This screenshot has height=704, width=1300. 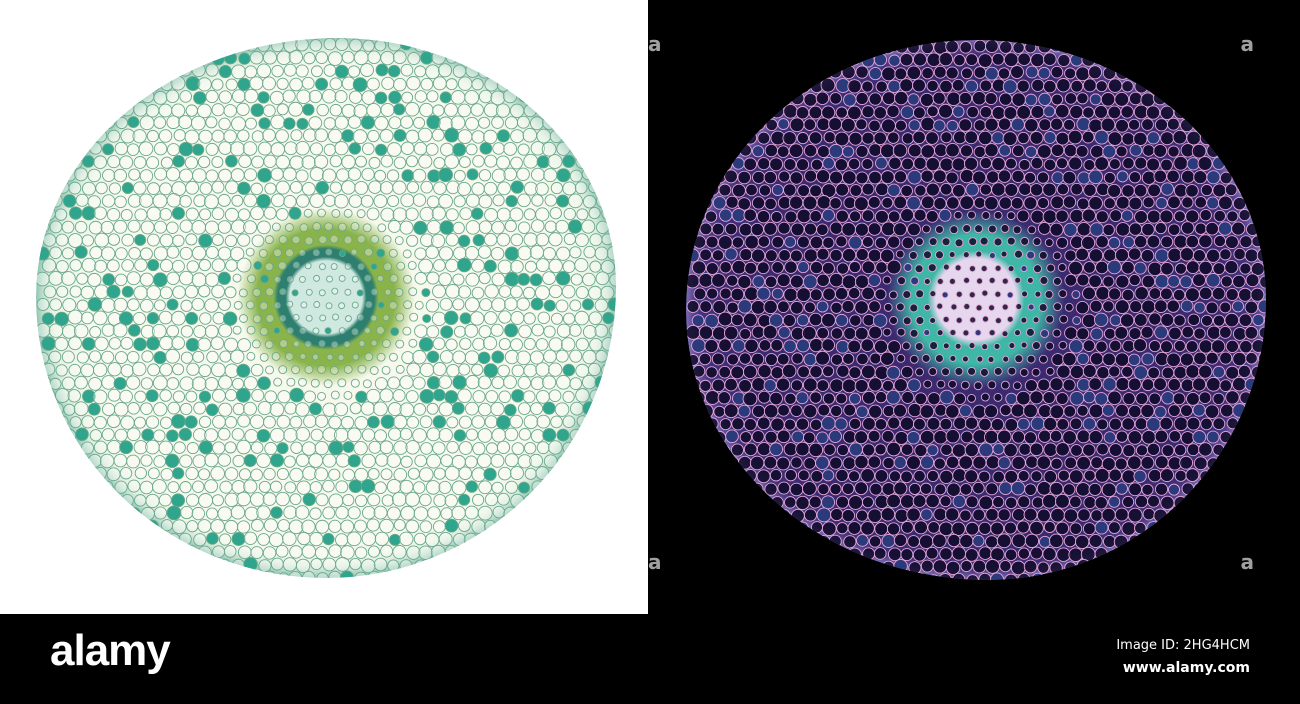 I want to click on website-link: www.alamy.com, so click(x=1186, y=668).